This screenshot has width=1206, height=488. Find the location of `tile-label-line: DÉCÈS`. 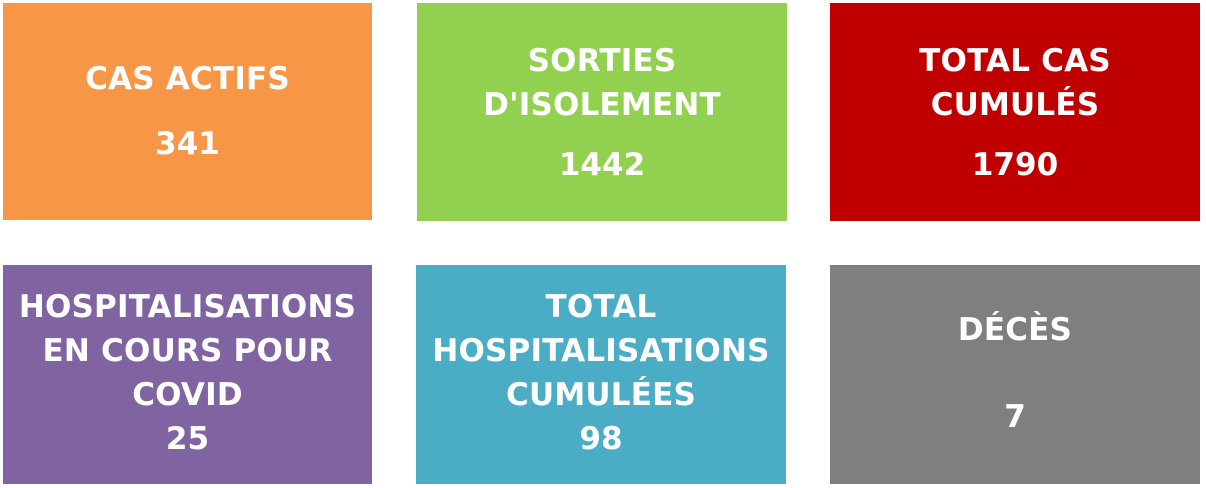

tile-label-line: DÉCÈS is located at coordinates (1015, 330).